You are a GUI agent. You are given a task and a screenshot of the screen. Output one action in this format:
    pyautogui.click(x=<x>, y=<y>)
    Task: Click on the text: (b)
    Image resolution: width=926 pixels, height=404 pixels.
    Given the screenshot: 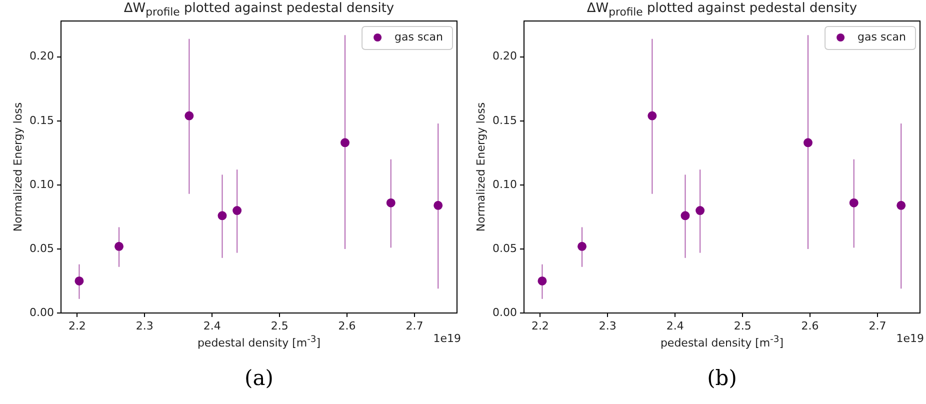 What is the action you would take?
    pyautogui.click(x=722, y=378)
    